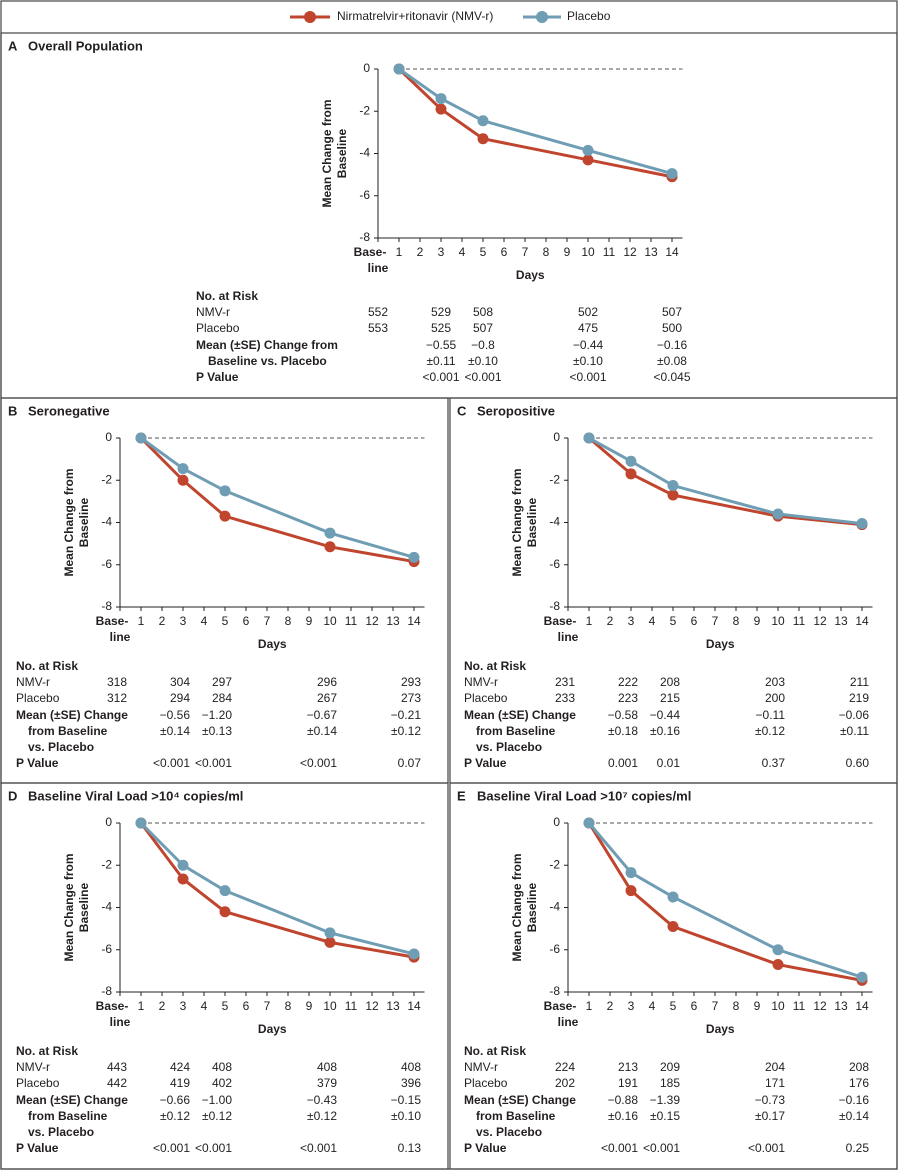 The width and height of the screenshot is (898, 1171). I want to click on difference-label: Mean (±SE) Change, so click(520, 1100).